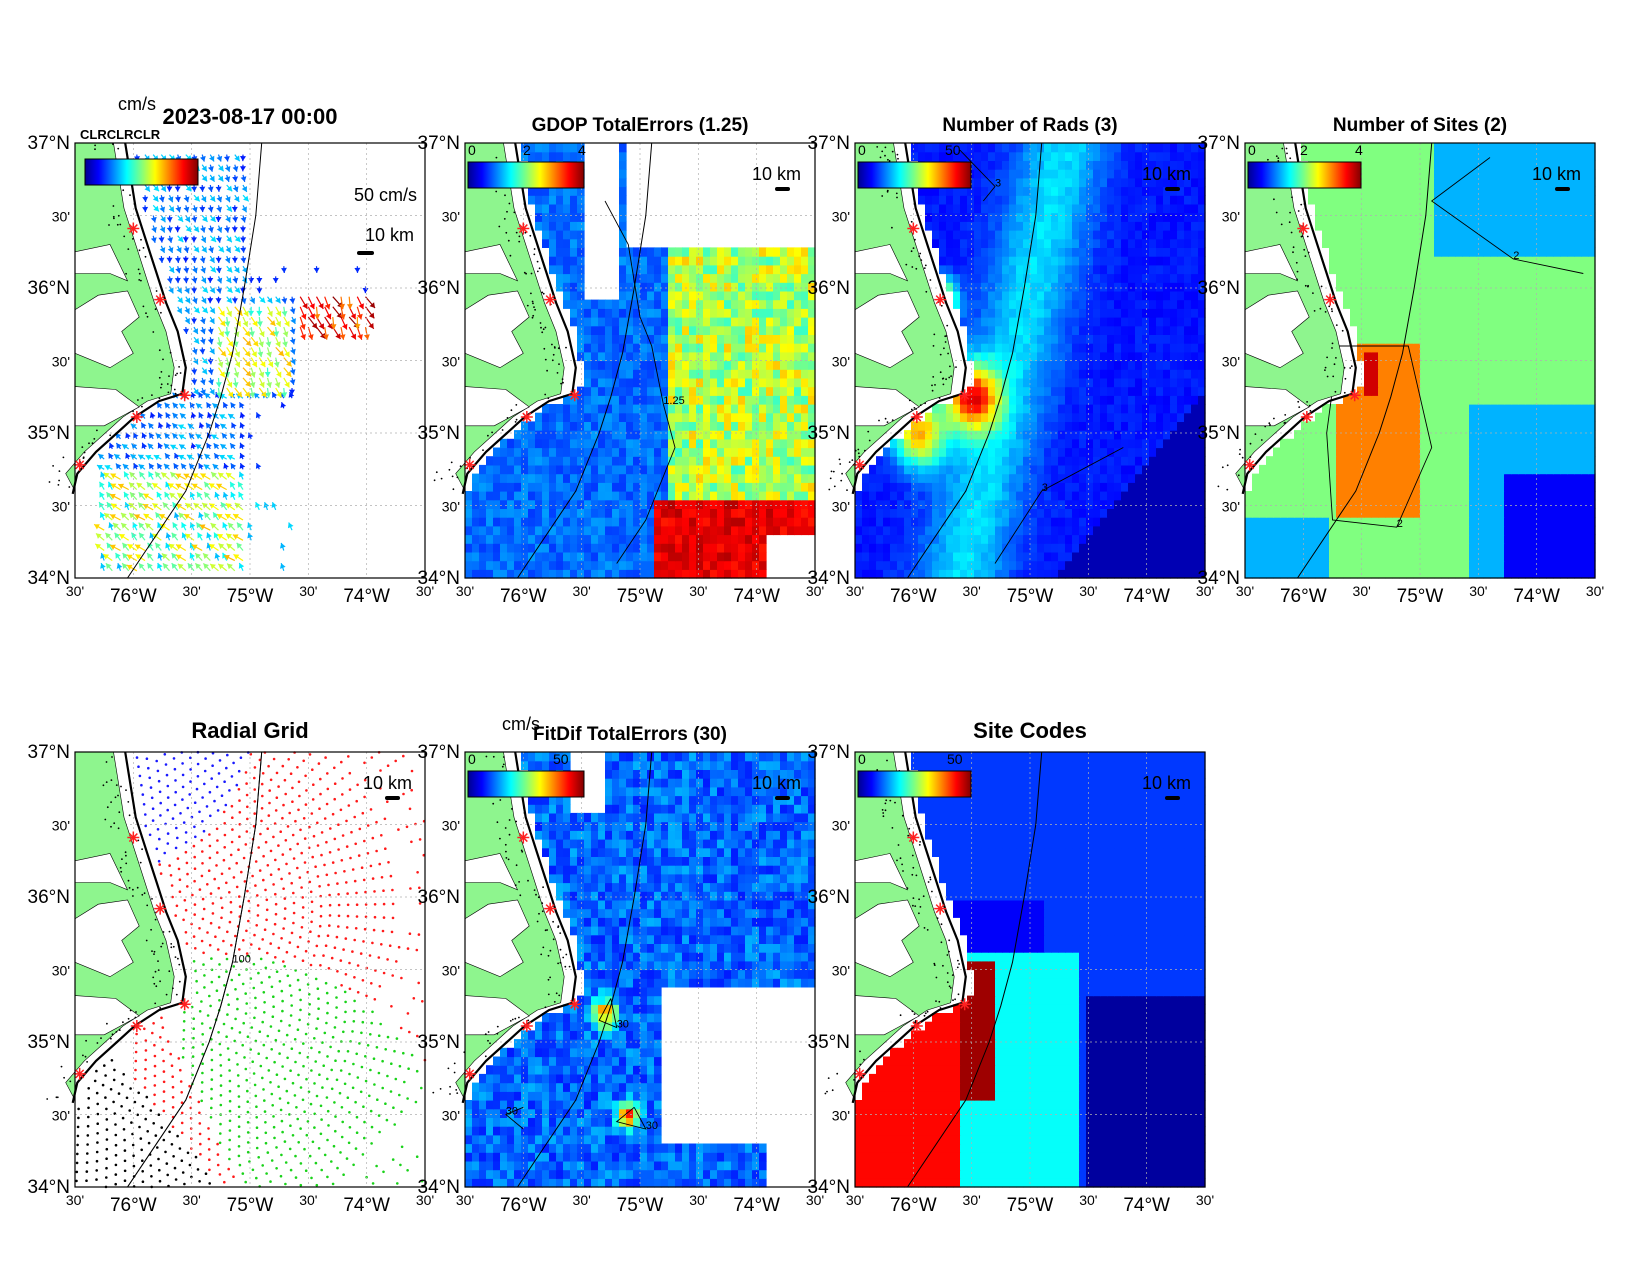 This screenshot has height=1275, width=1650. What do you see at coordinates (155, 360) in the screenshot?
I see `land-layer` at bounding box center [155, 360].